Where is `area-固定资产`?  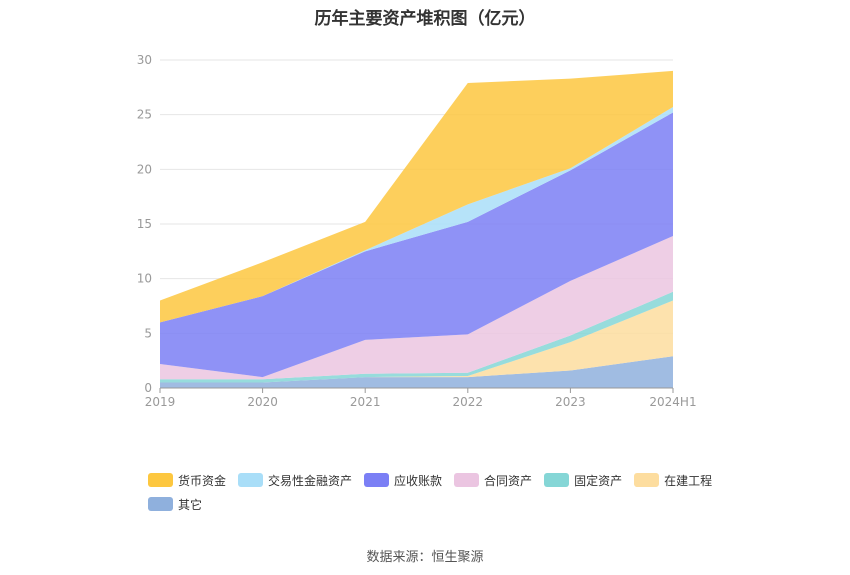
area-固定资产 is located at coordinates (416, 337).